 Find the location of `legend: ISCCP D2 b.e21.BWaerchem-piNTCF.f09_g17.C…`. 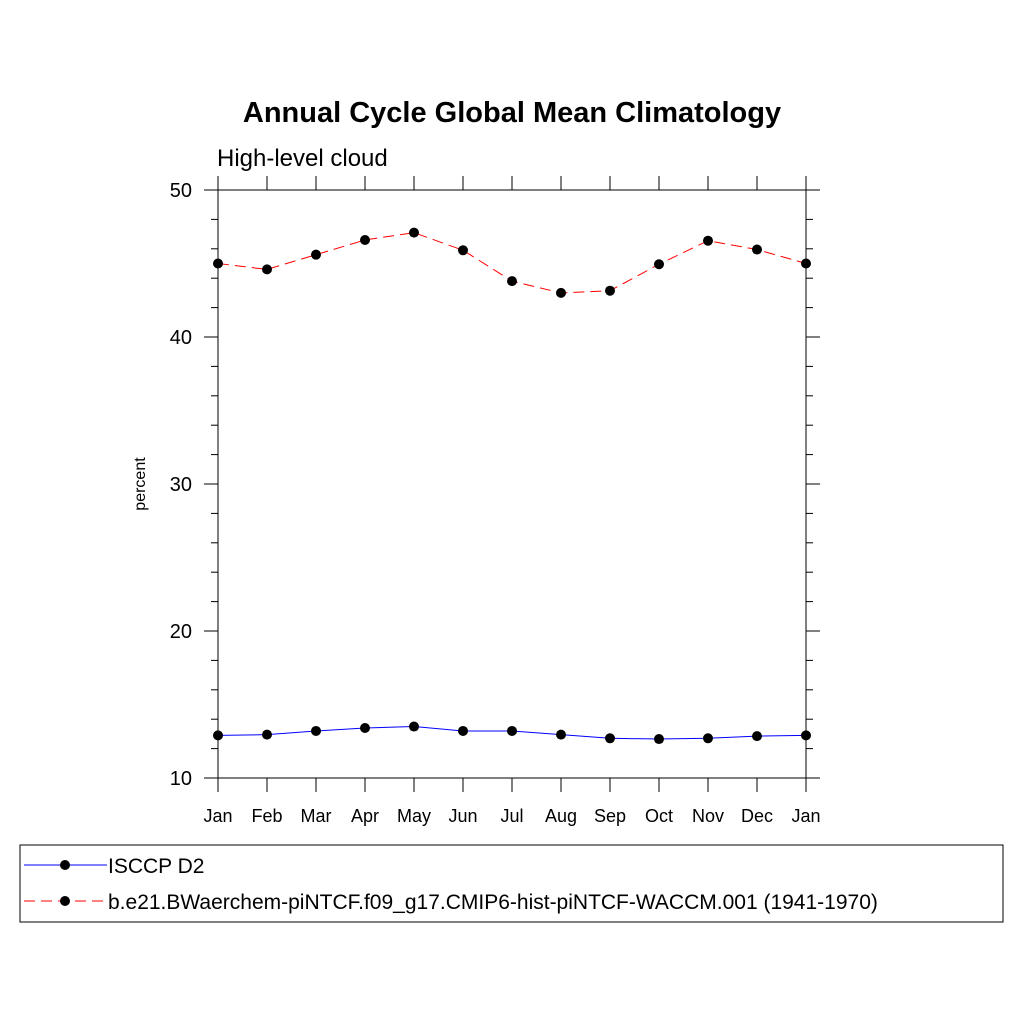

legend: ISCCP D2 b.e21.BWaerchem-piNTCF.f09_g17.C… is located at coordinates (511, 883).